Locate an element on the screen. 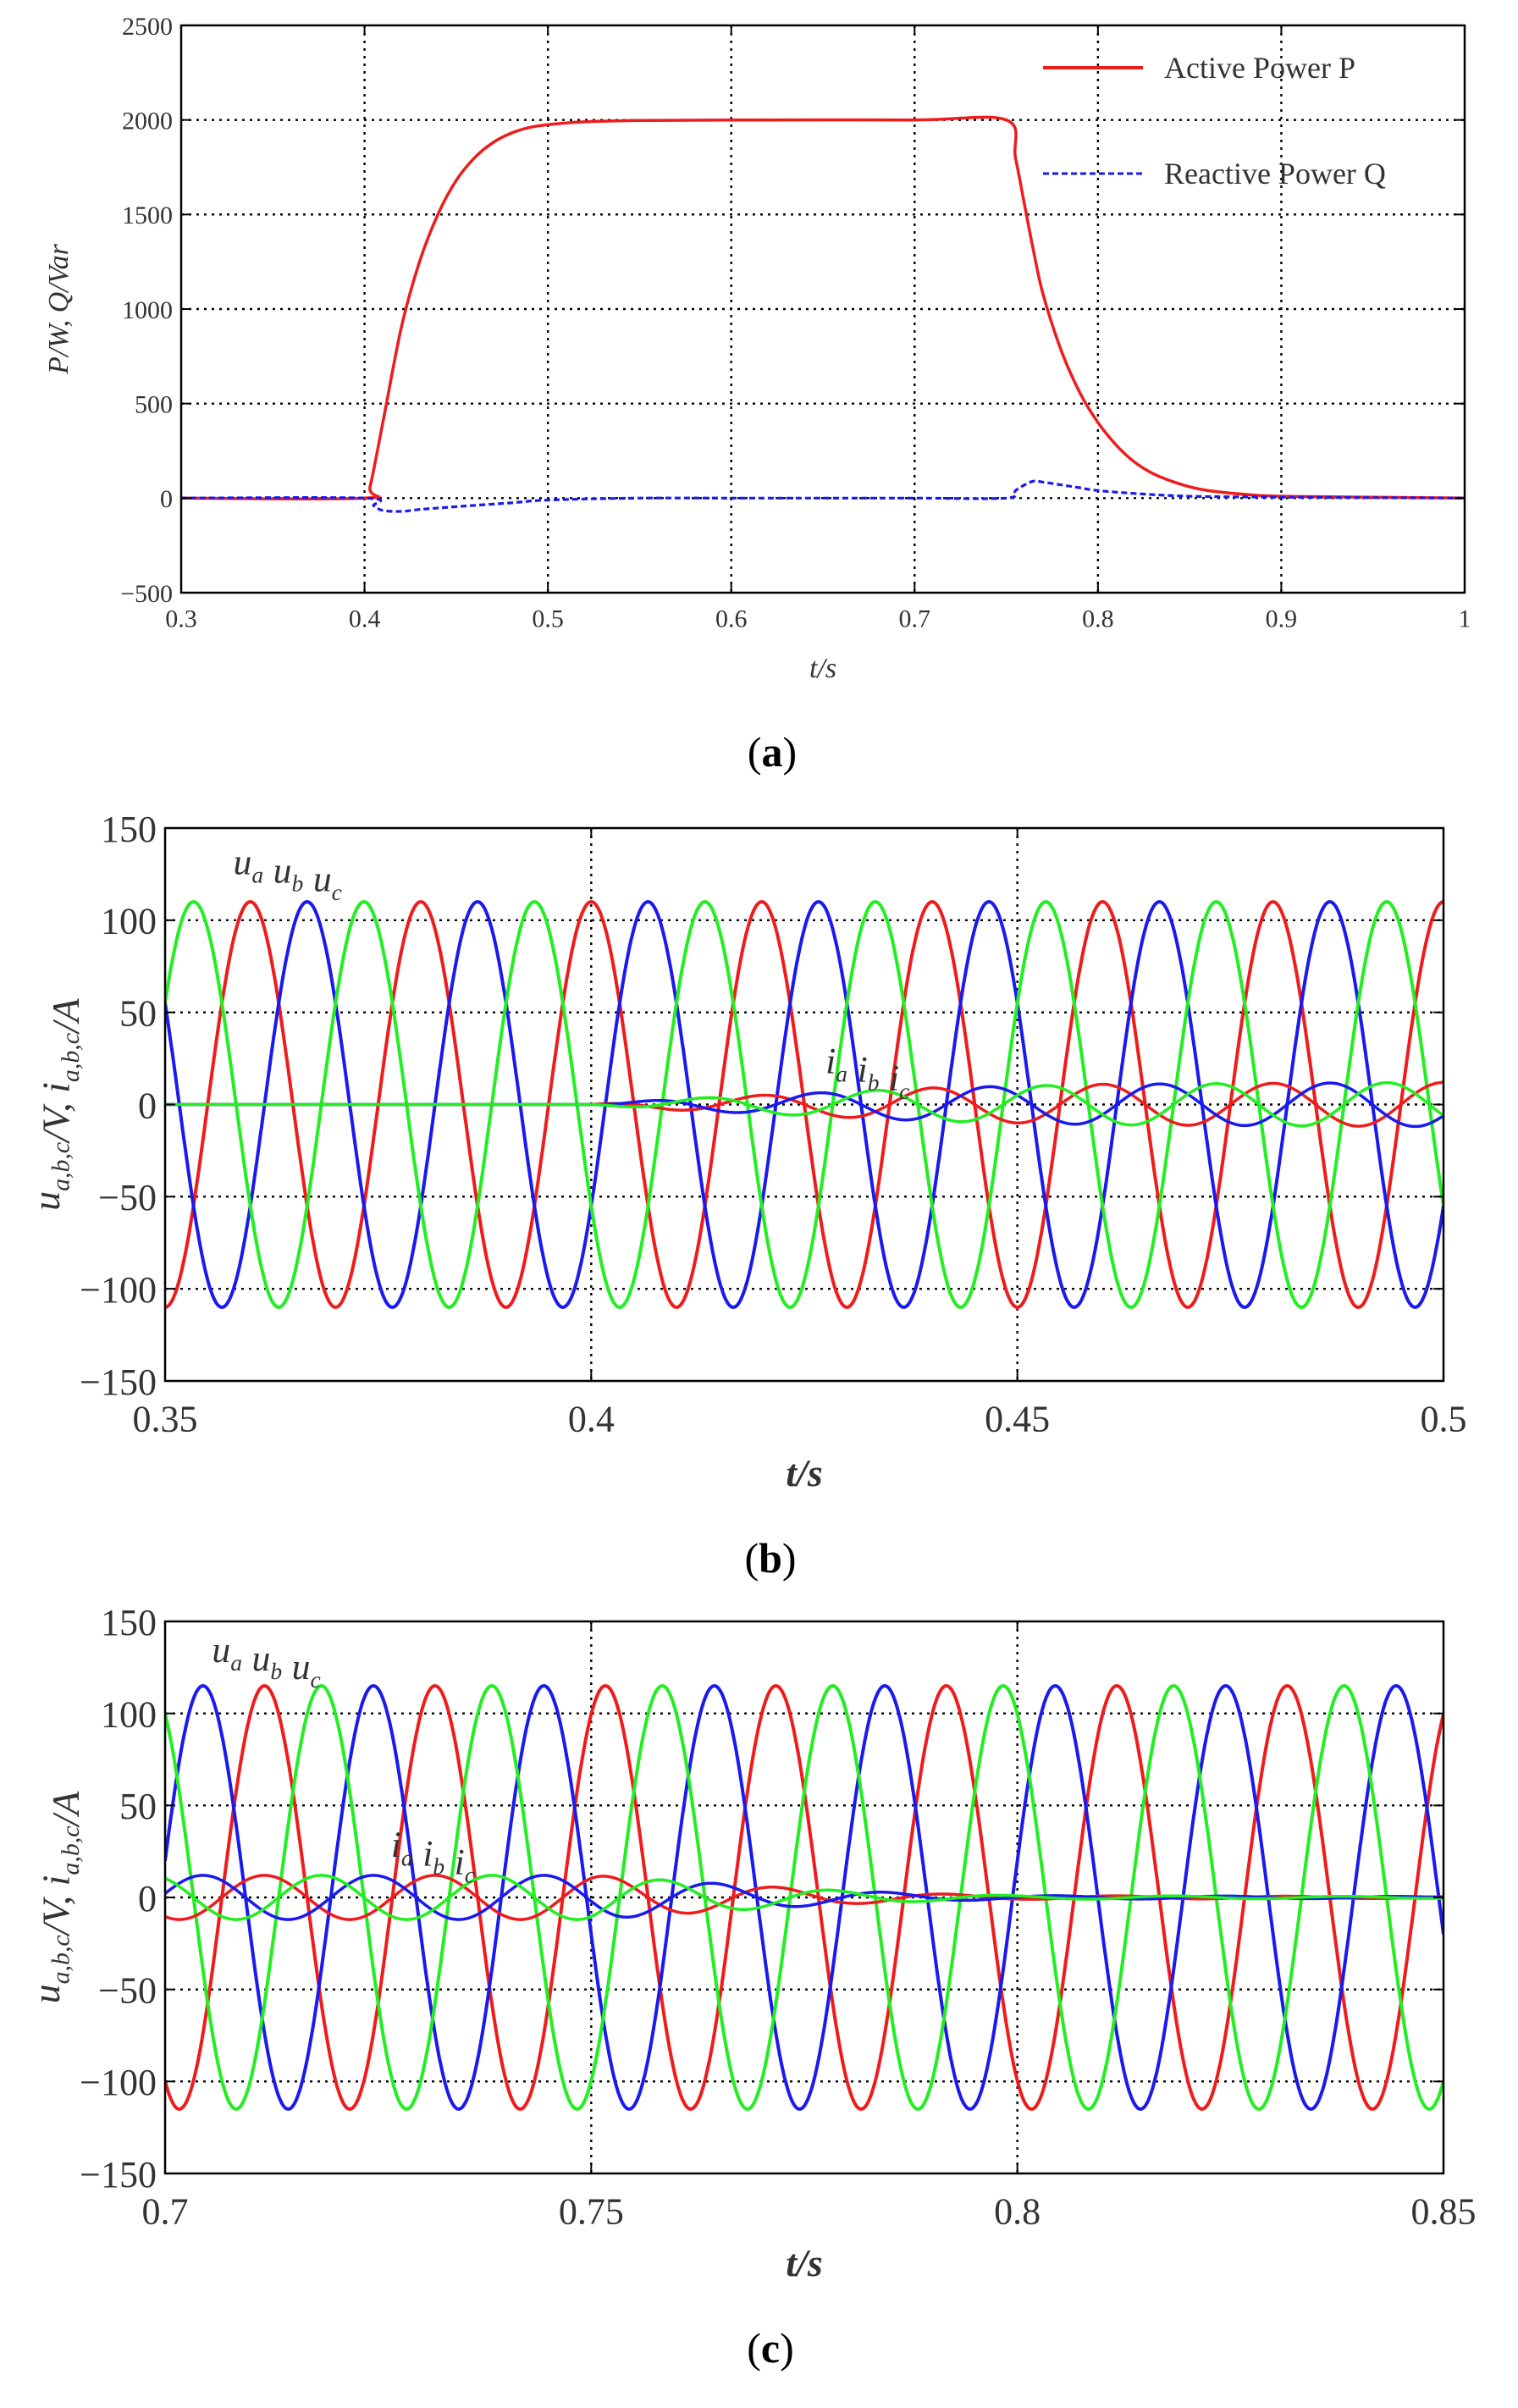 The image size is (1518, 2408). panel-caption: (b) is located at coordinates (770, 1558).